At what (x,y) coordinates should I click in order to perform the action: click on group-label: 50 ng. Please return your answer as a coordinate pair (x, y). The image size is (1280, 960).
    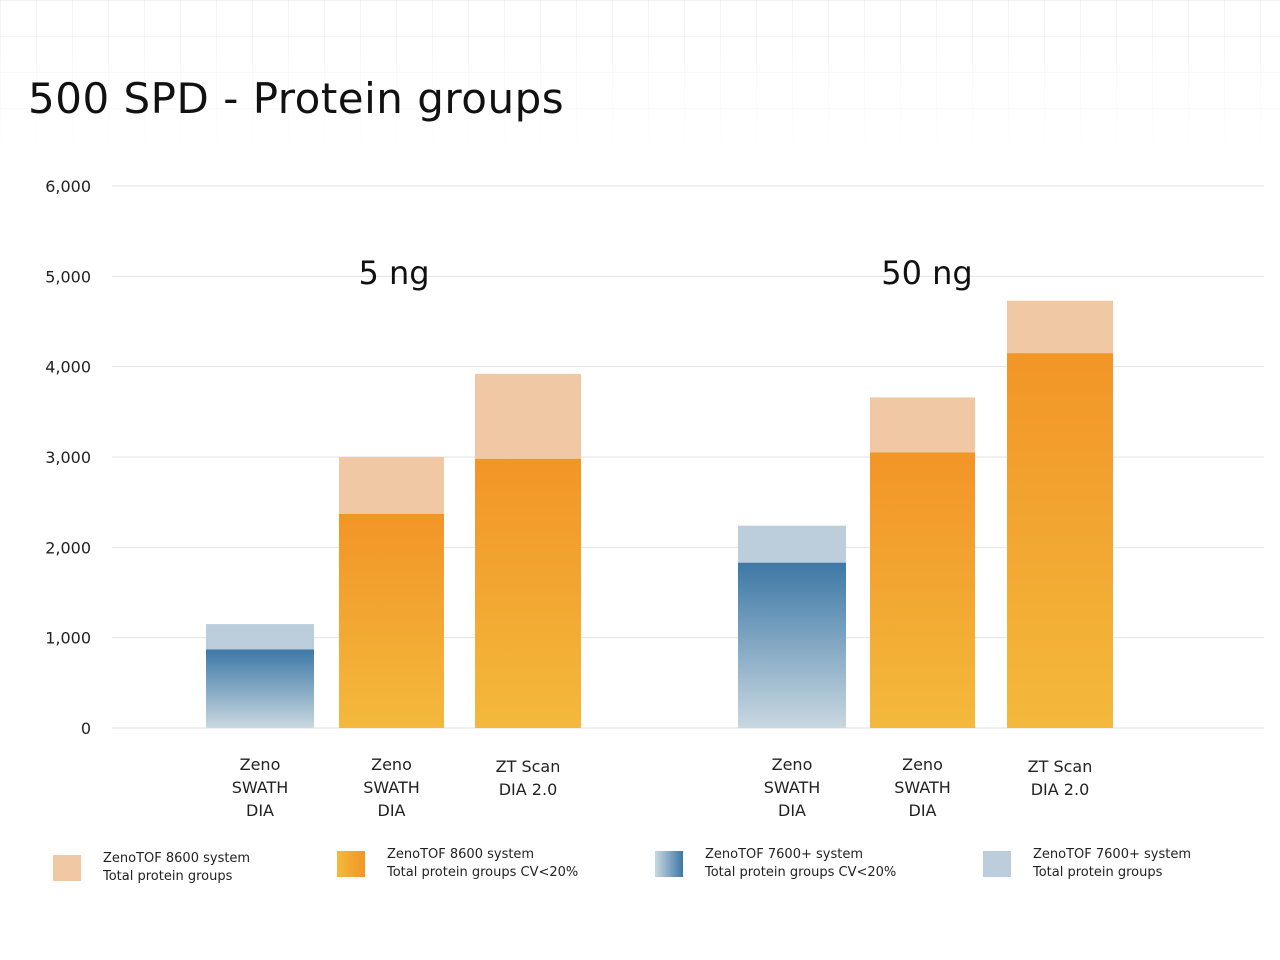
    Looking at the image, I should click on (926, 273).